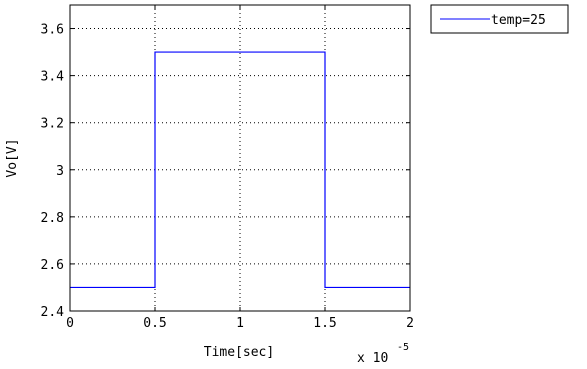 The image size is (587, 369). I want to click on y-tick-label: 3.4, so click(53, 77).